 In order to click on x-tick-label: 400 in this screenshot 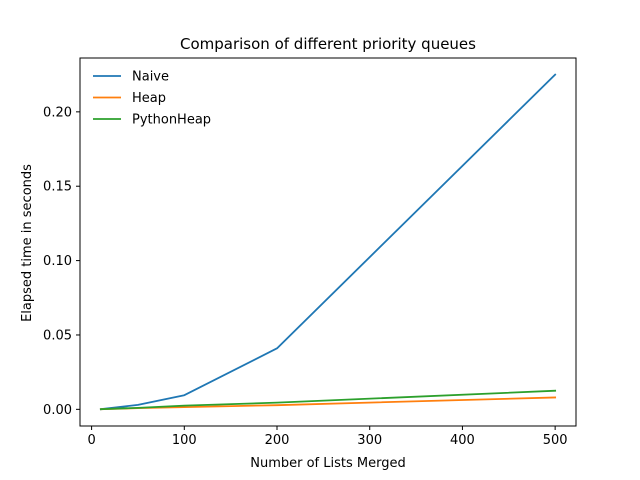, I will do `click(462, 440)`.